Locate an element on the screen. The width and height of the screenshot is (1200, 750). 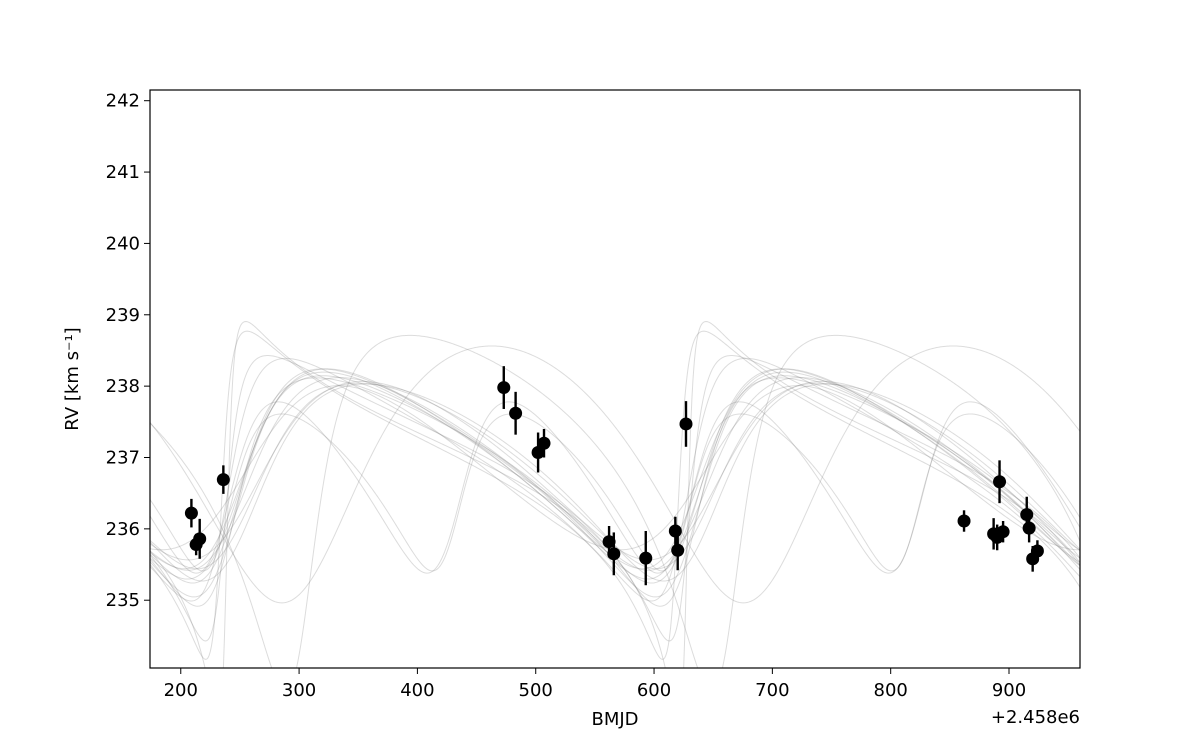
x-tick-label: 200 is located at coordinates (181, 690).